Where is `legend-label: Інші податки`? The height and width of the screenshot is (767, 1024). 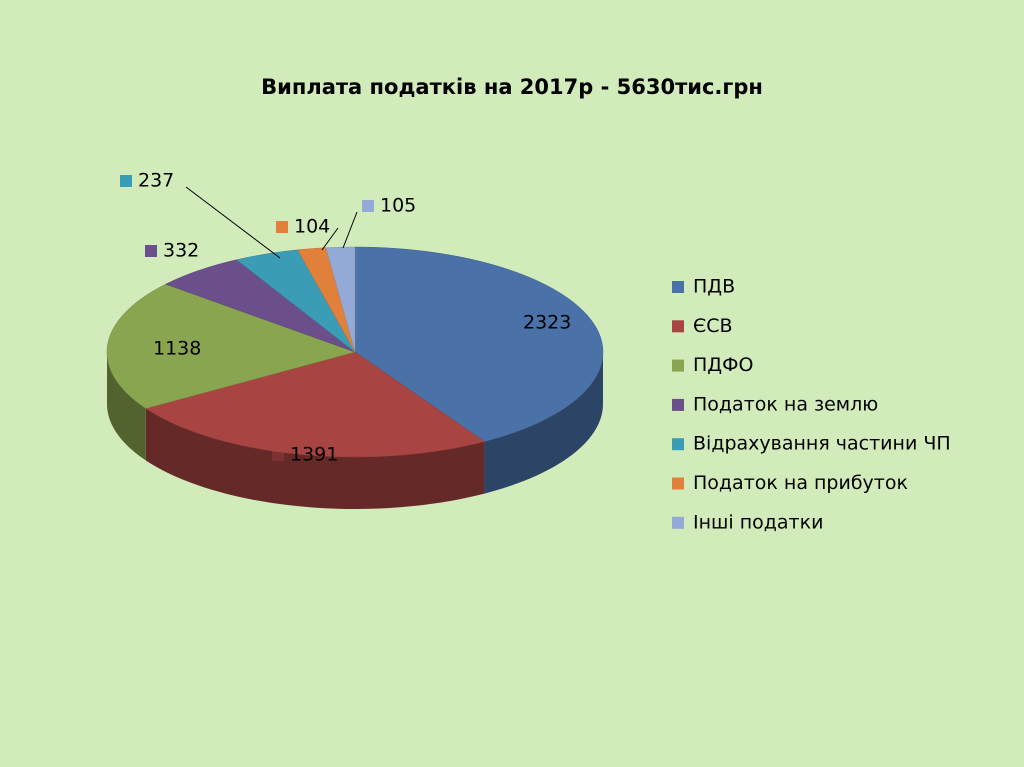 legend-label: Інші податки is located at coordinates (758, 522).